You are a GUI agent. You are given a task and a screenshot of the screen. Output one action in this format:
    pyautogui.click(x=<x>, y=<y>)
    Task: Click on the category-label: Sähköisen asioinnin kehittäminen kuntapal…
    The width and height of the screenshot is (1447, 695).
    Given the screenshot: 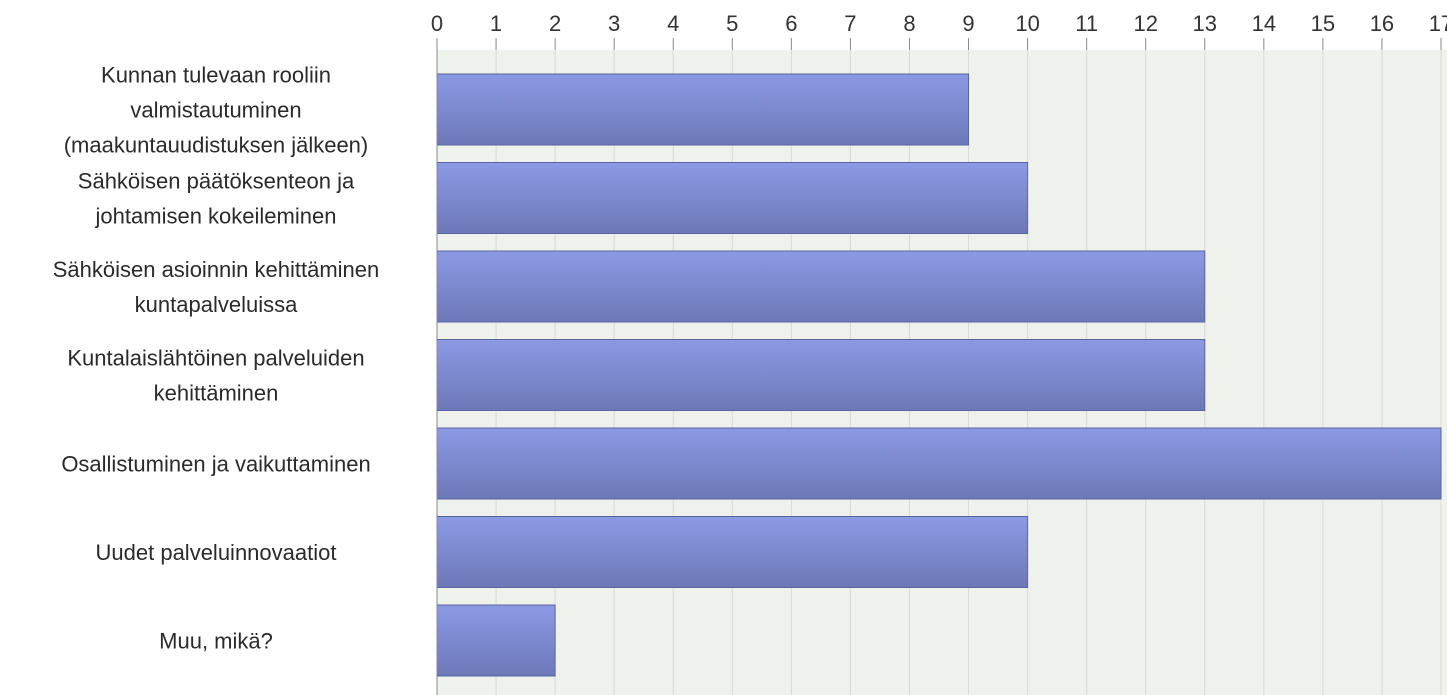 What is the action you would take?
    pyautogui.click(x=216, y=287)
    